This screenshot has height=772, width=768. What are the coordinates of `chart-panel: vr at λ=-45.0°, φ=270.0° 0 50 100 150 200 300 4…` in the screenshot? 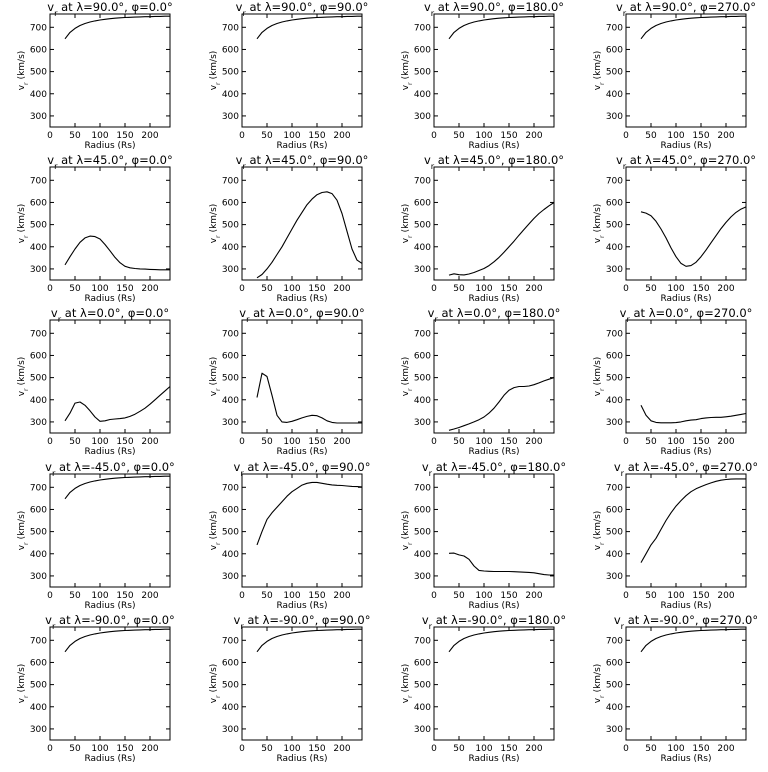 It's located at (675, 535).